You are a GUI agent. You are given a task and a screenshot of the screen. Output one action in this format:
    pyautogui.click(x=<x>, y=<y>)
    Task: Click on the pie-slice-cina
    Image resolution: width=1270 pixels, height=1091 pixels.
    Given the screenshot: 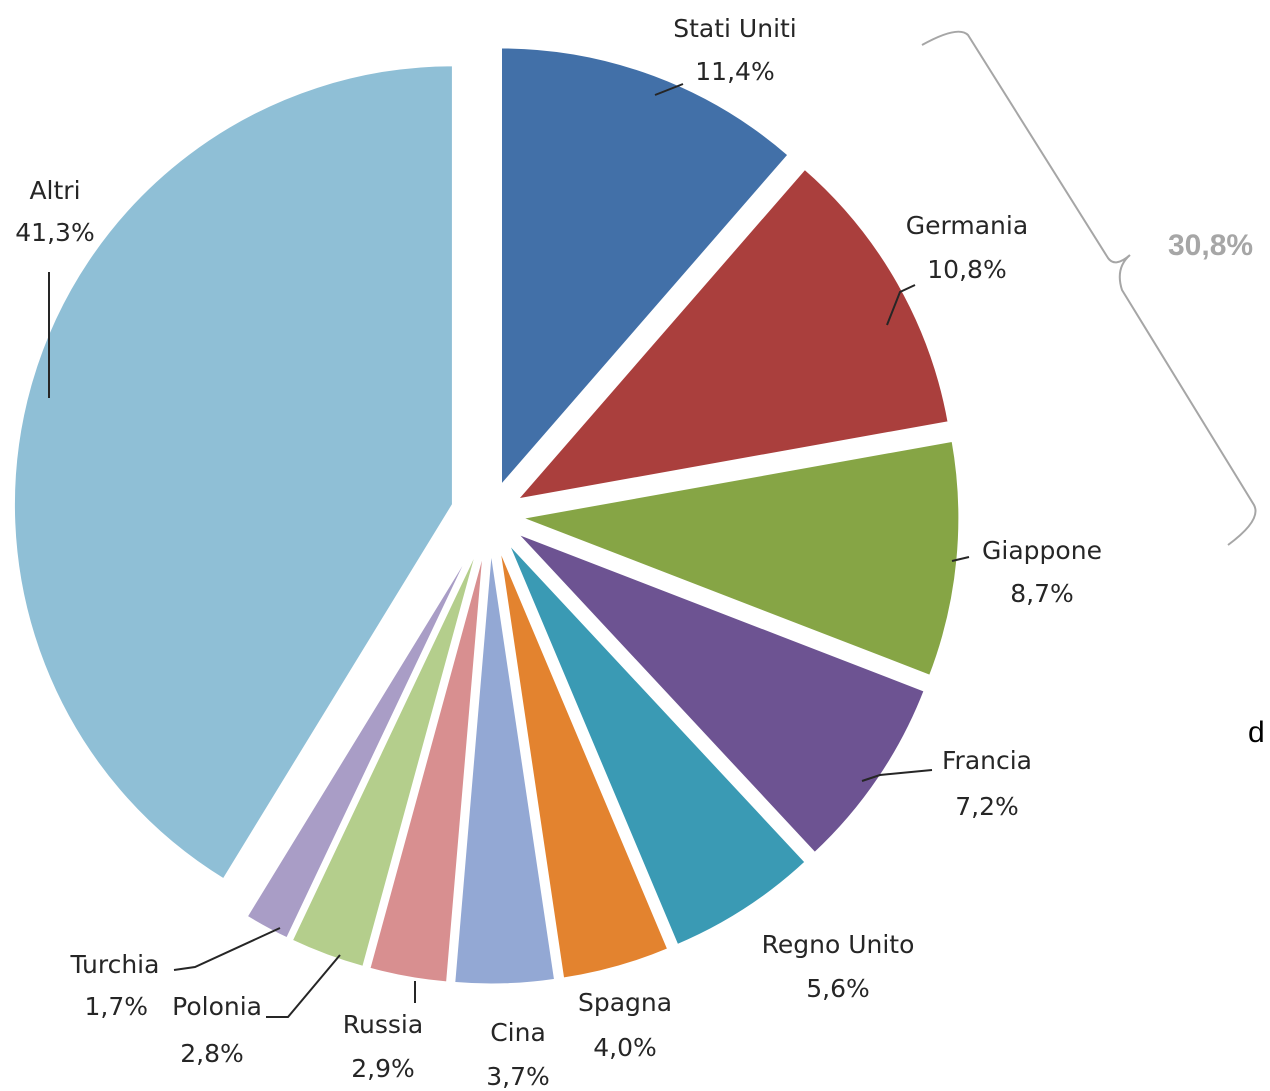 What is the action you would take?
    pyautogui.click(x=505, y=765)
    